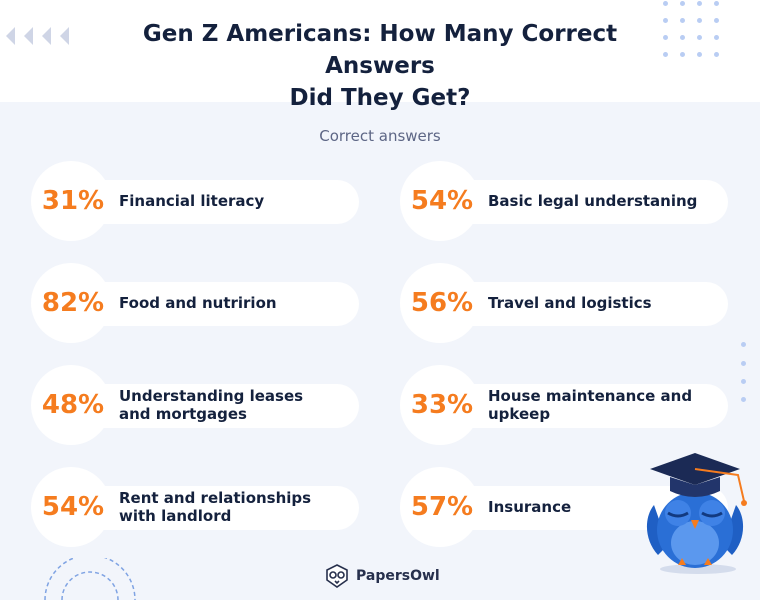 The height and width of the screenshot is (600, 760). What do you see at coordinates (380, 98) in the screenshot?
I see `title-line-2: Did They Get?` at bounding box center [380, 98].